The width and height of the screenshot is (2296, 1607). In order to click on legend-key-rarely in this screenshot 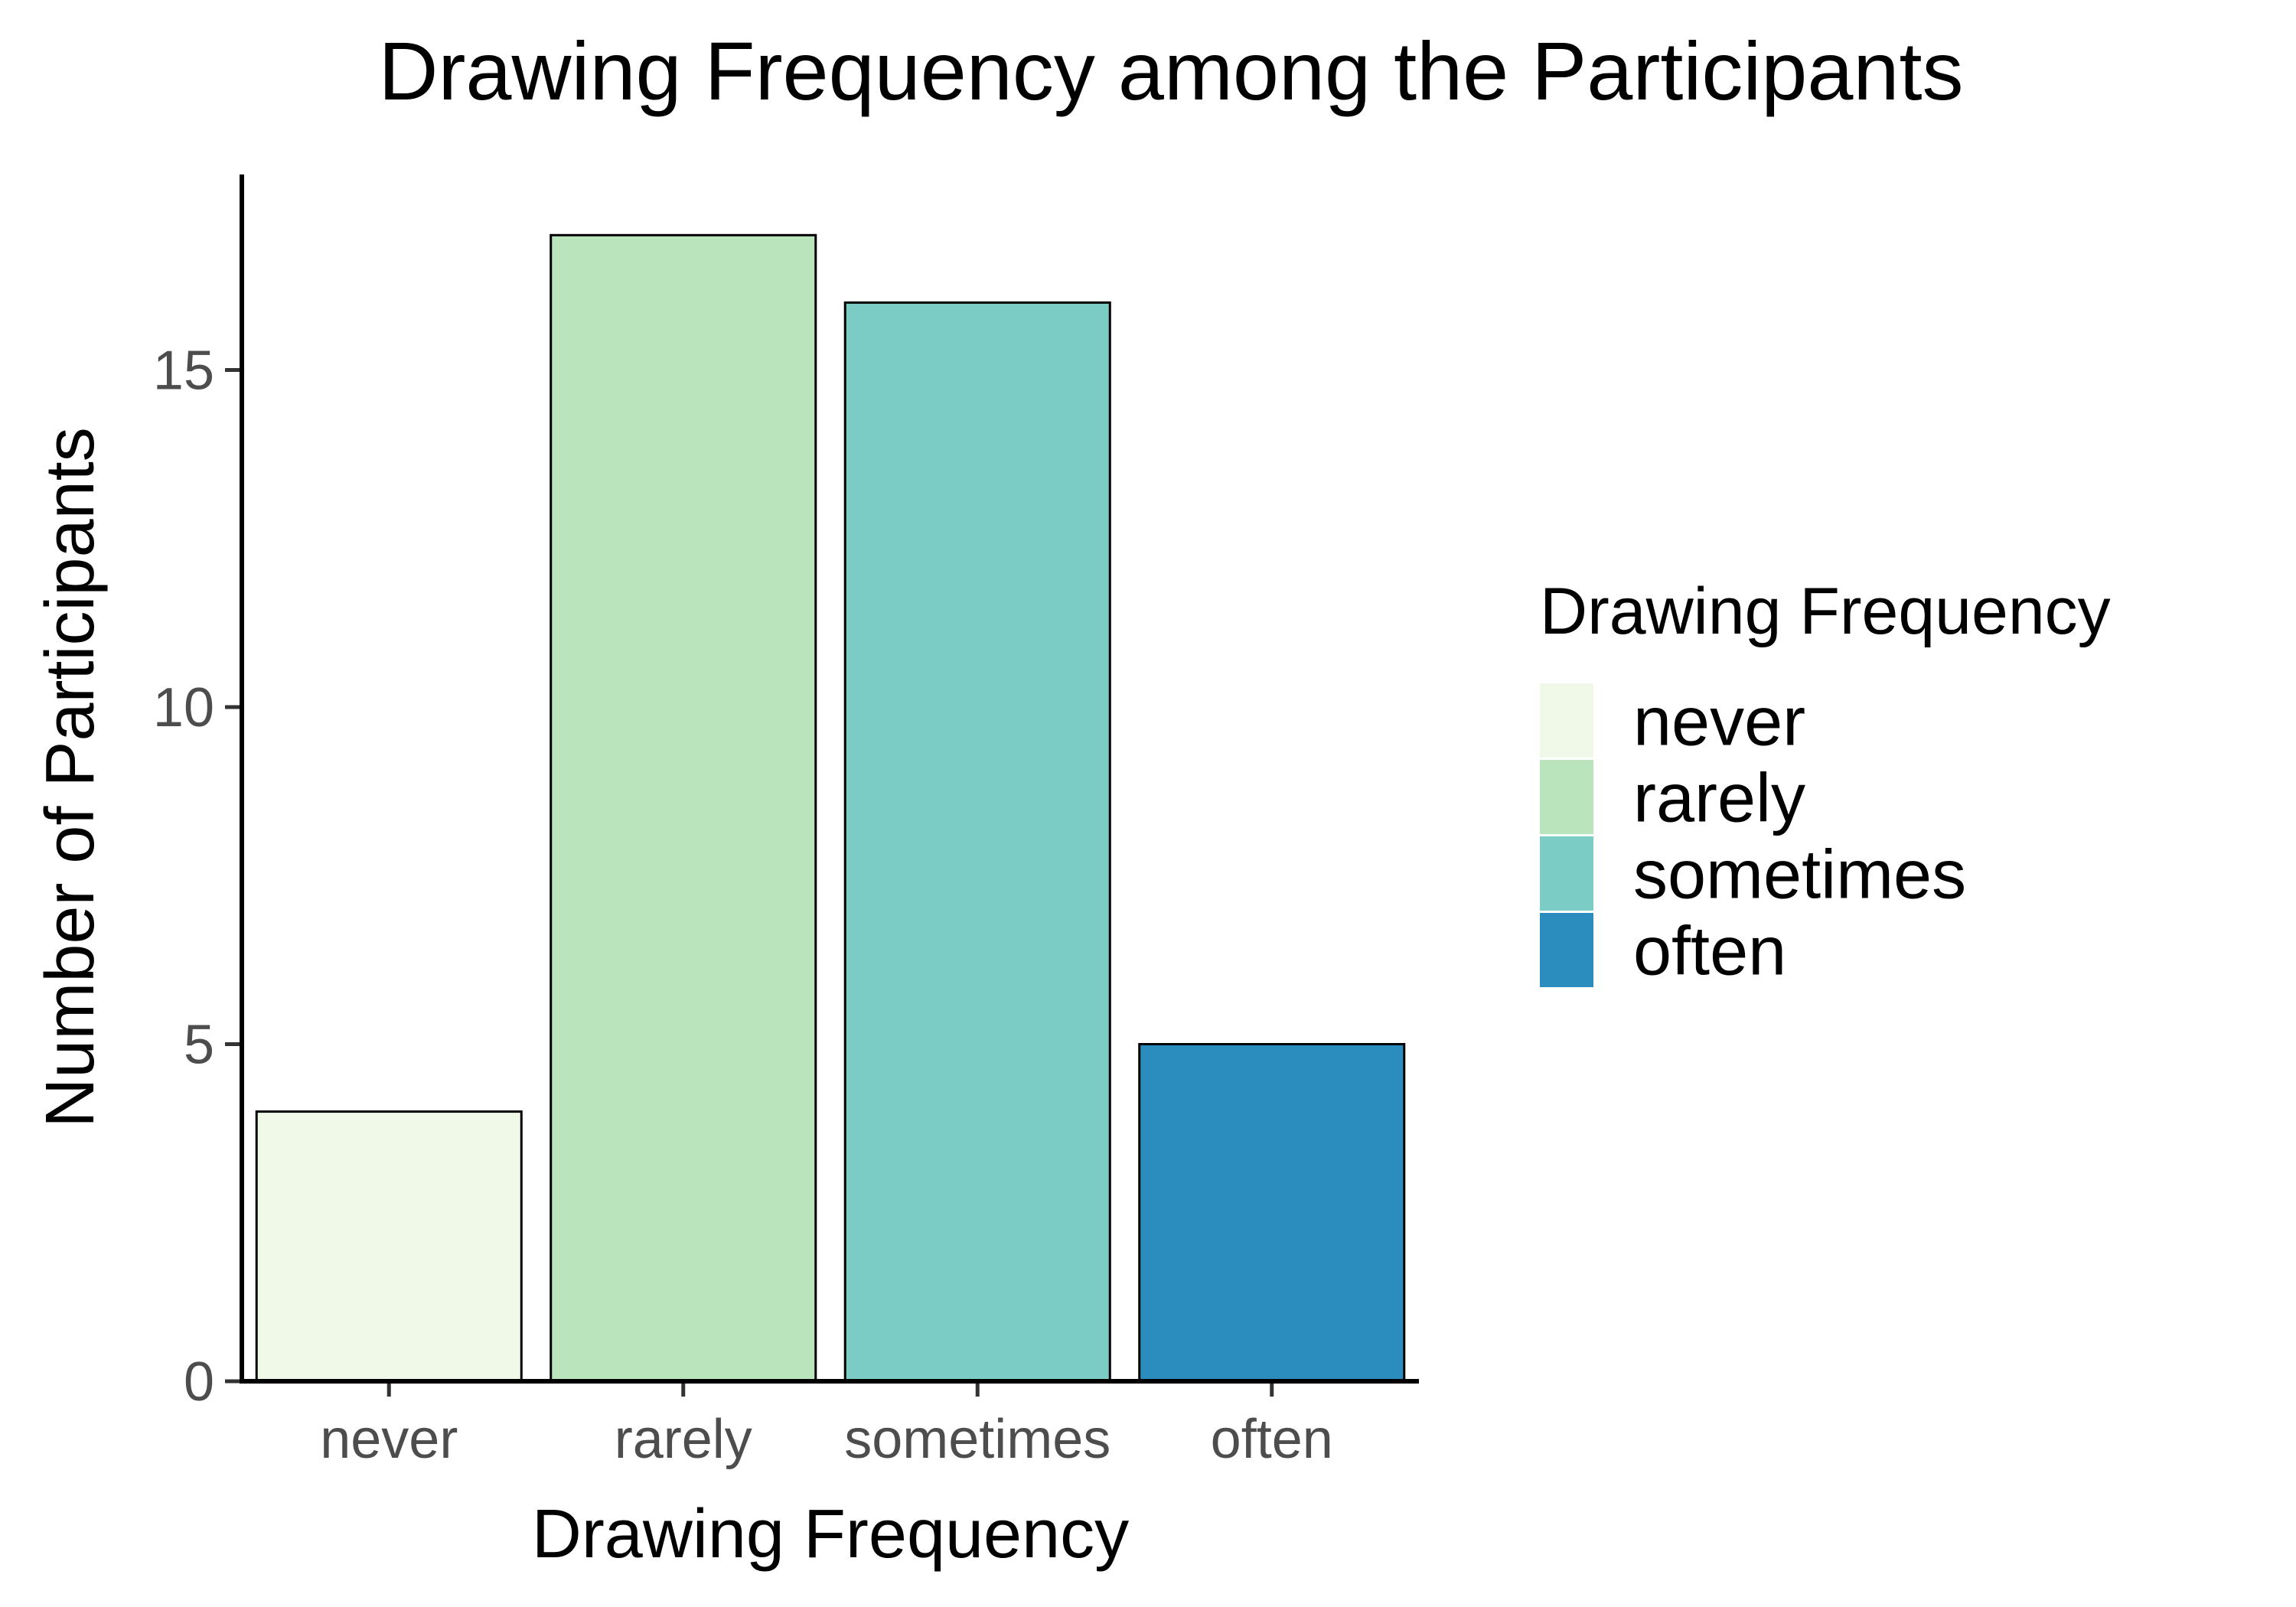, I will do `click(1566, 797)`.